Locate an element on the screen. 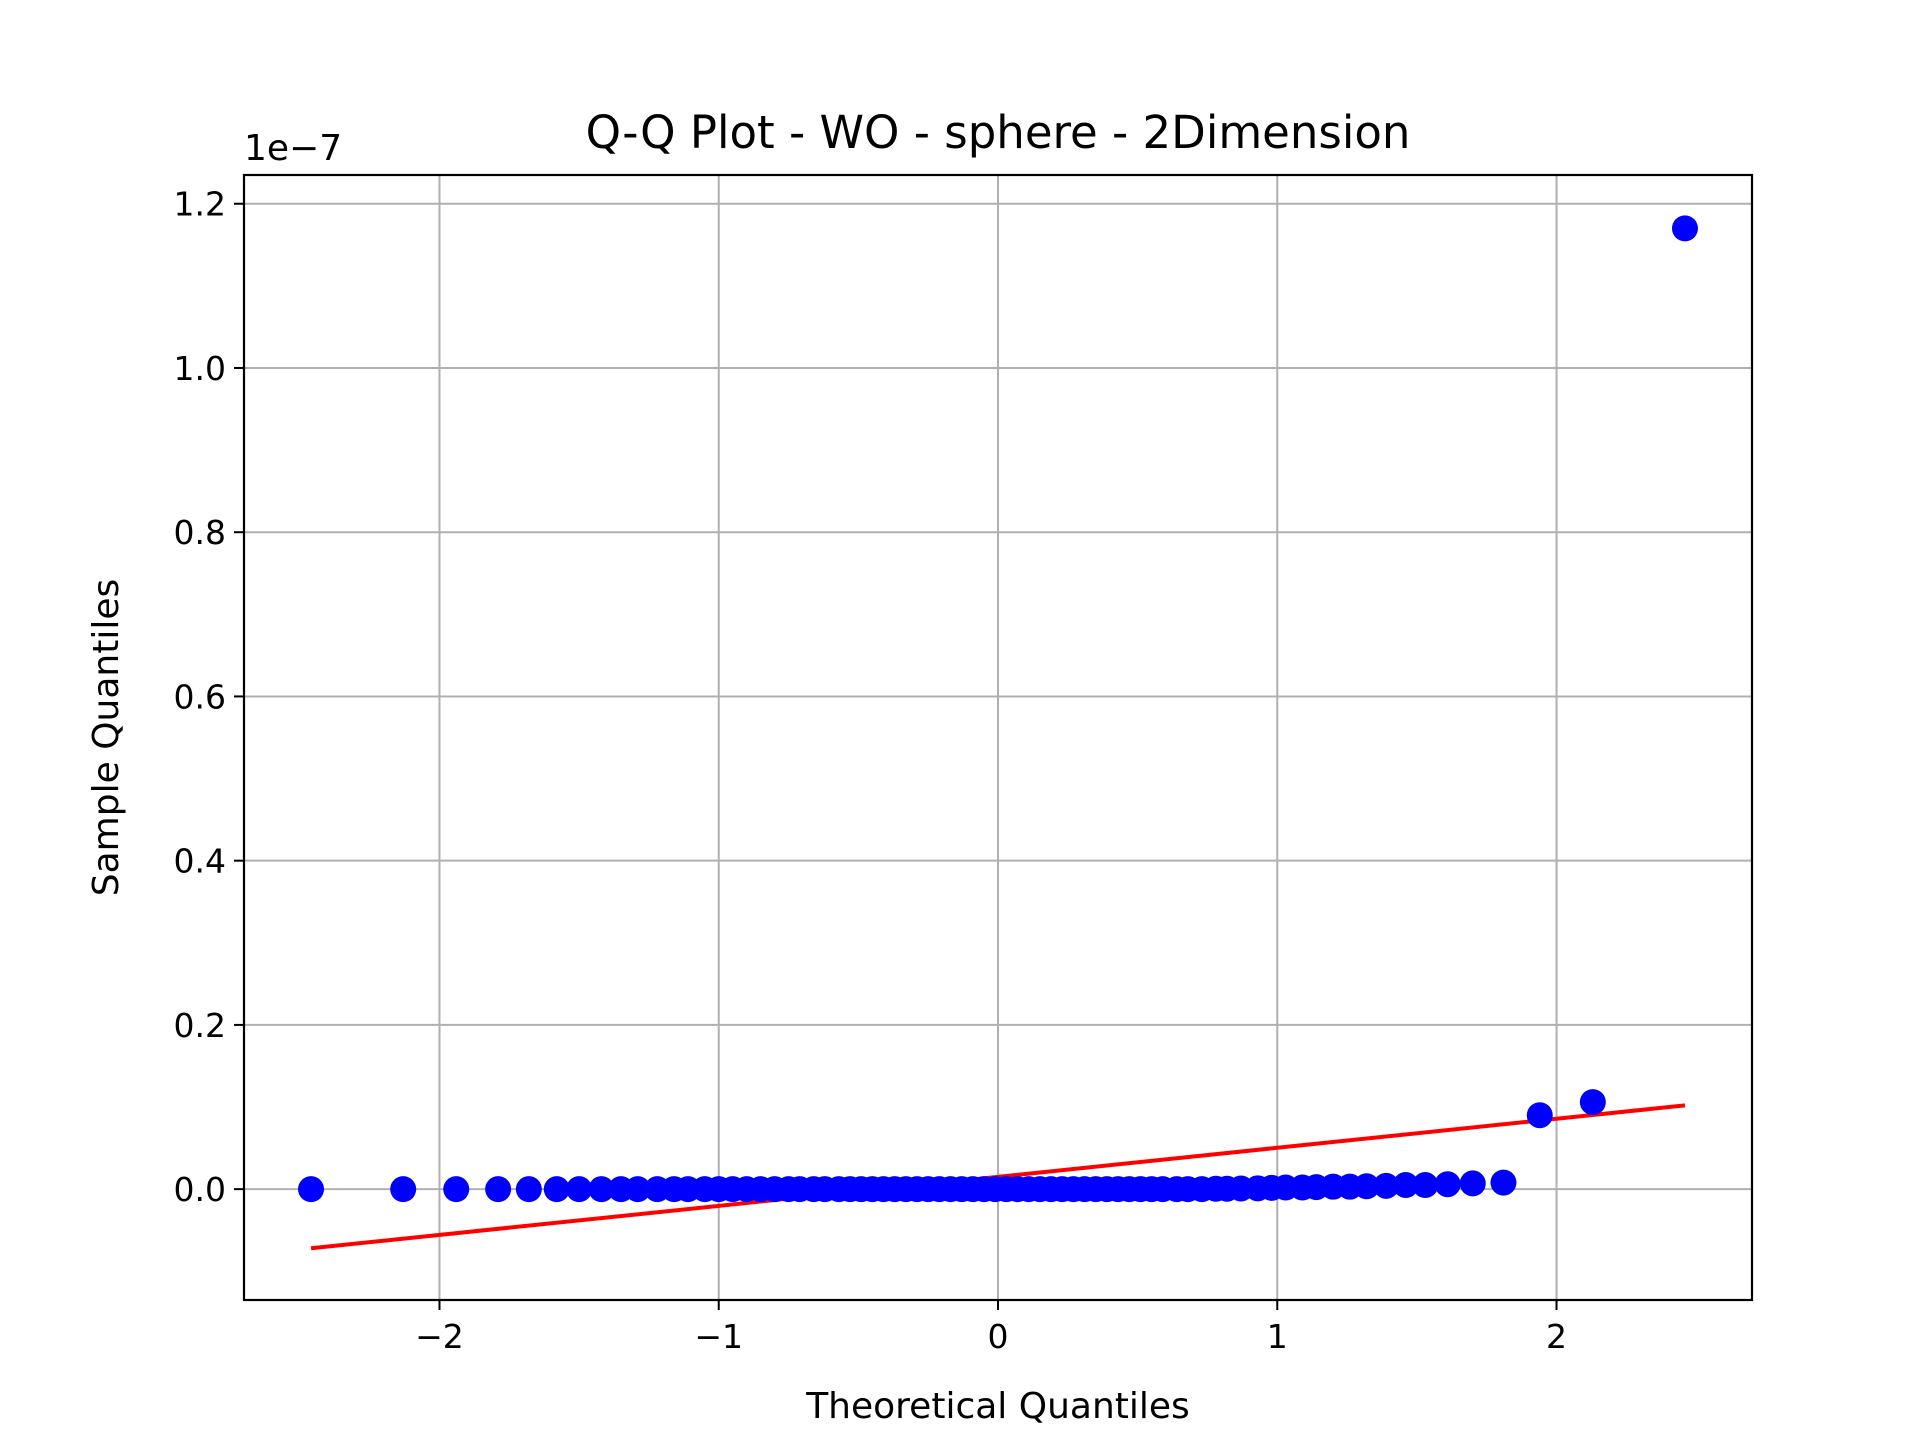 The width and height of the screenshot is (1920, 1440). y-tick-label: 0.6 is located at coordinates (200, 696).